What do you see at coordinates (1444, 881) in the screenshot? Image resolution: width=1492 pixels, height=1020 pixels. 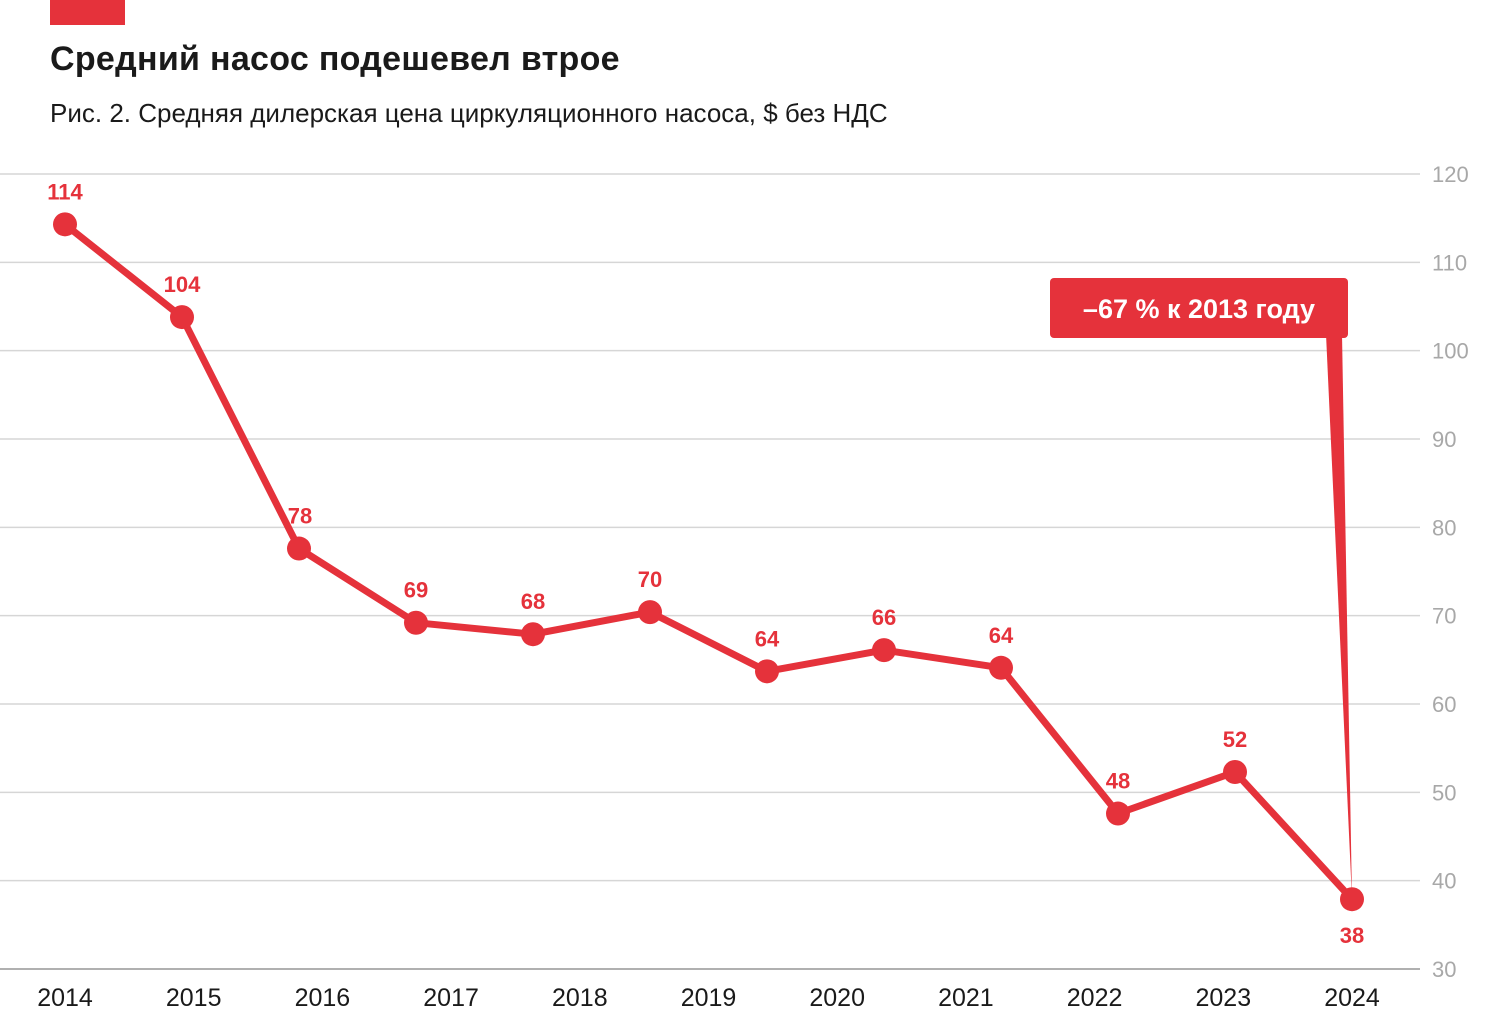 I see `y-tick-label: 40` at bounding box center [1444, 881].